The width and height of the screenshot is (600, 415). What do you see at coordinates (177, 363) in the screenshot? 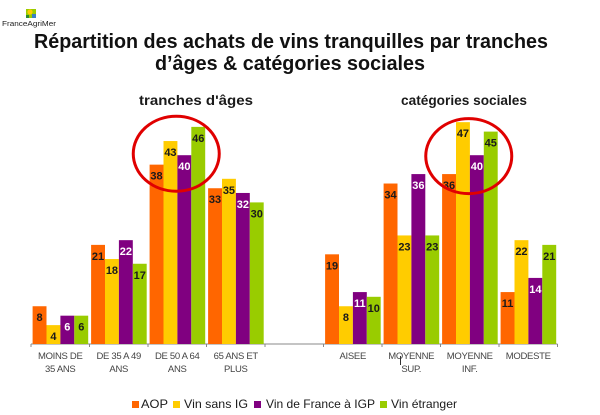
I see `category-label: DE 50 A 64 ANS` at bounding box center [177, 363].